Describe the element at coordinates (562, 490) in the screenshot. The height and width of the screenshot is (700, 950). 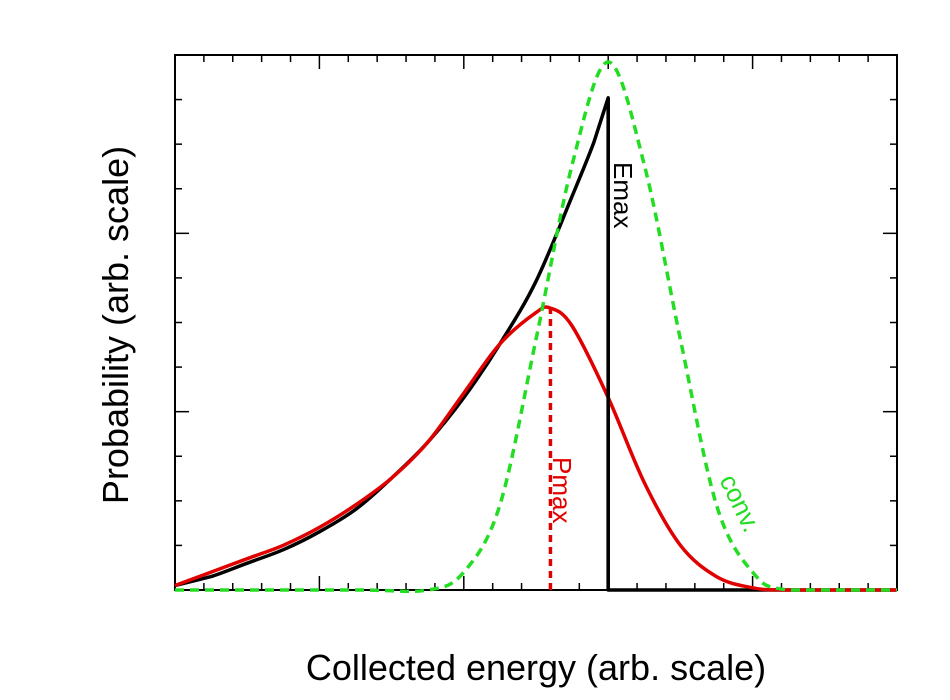
I see `pmax-label: Pmax` at that location.